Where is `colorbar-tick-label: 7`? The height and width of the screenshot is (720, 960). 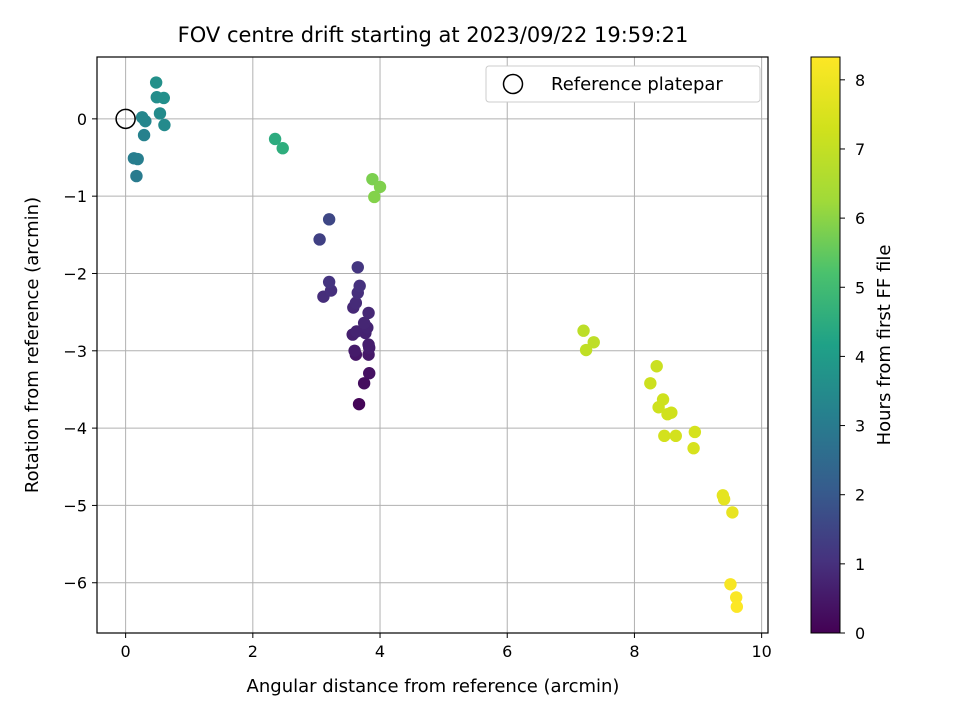 colorbar-tick-label: 7 is located at coordinates (860, 149).